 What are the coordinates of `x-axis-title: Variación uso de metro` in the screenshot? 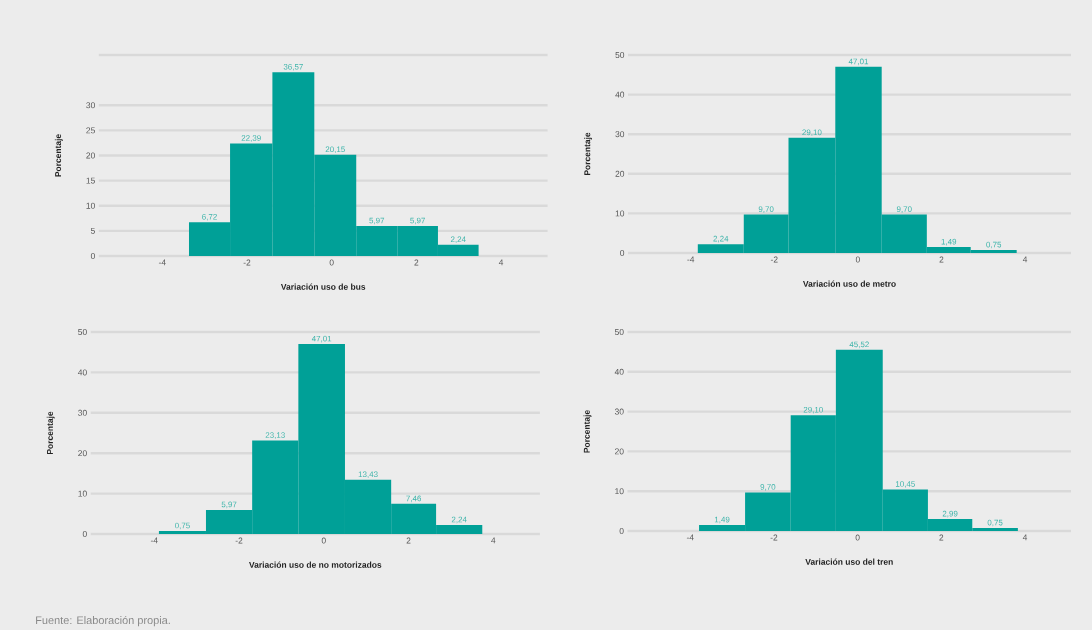 It's located at (849, 283).